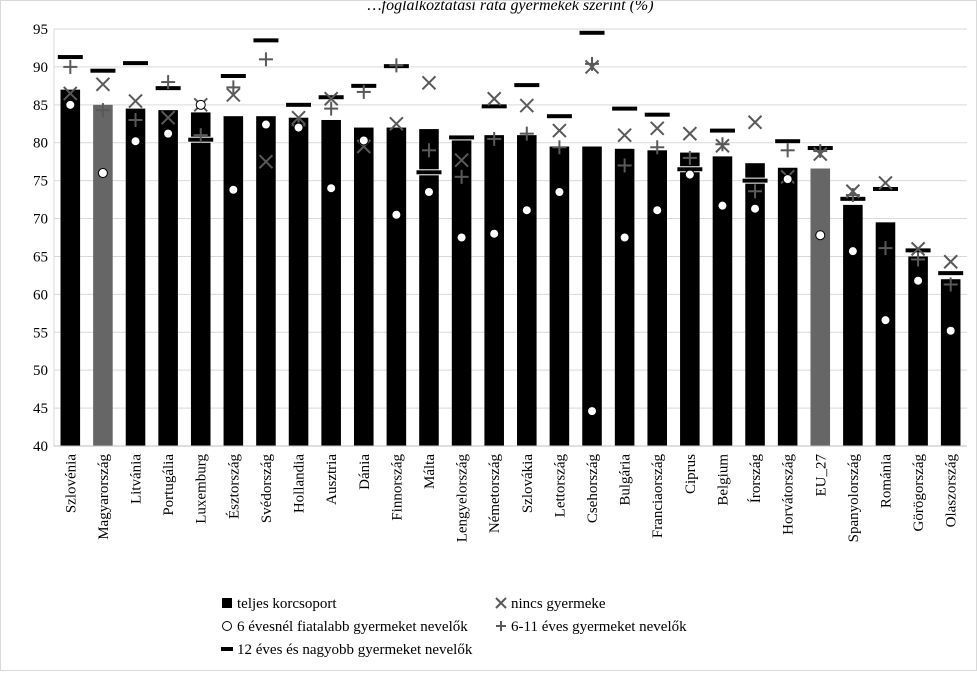 The image size is (977, 675). I want to click on x-tick-label: Ausztria, so click(332, 479).